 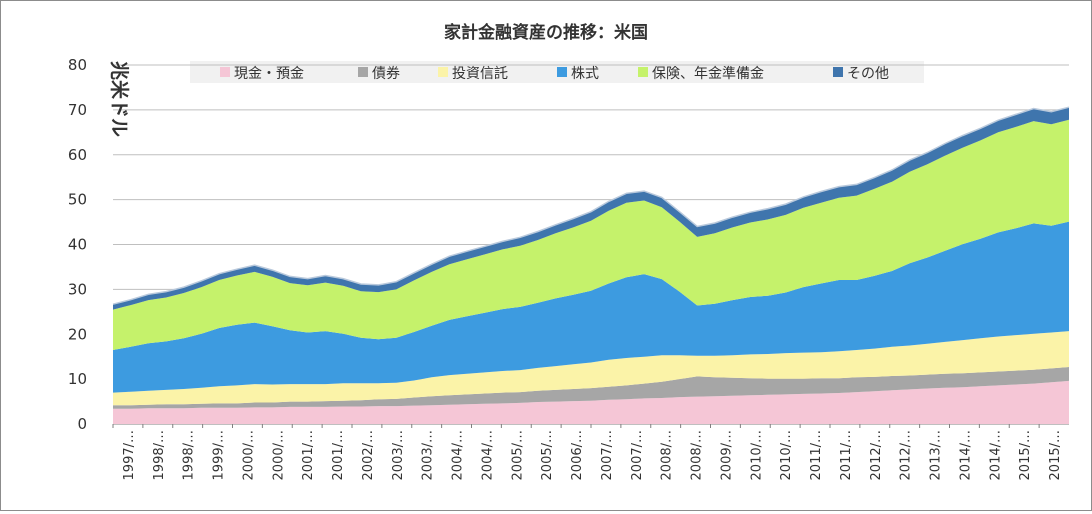 What do you see at coordinates (77, 110) in the screenshot?
I see `y-tick-label: 70` at bounding box center [77, 110].